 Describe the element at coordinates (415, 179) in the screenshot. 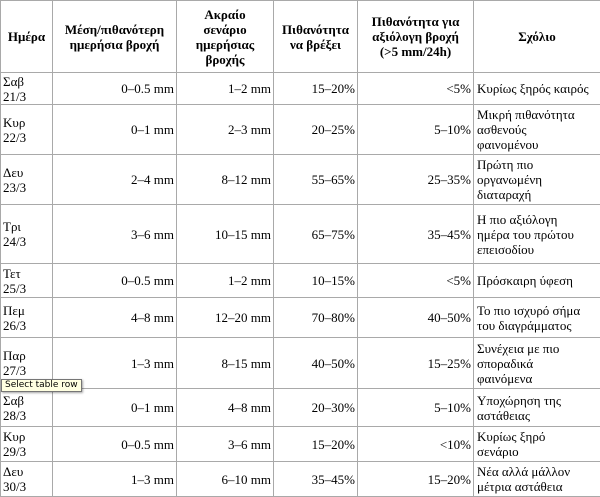

I see `significant-rain-cell: 25–35%` at that location.